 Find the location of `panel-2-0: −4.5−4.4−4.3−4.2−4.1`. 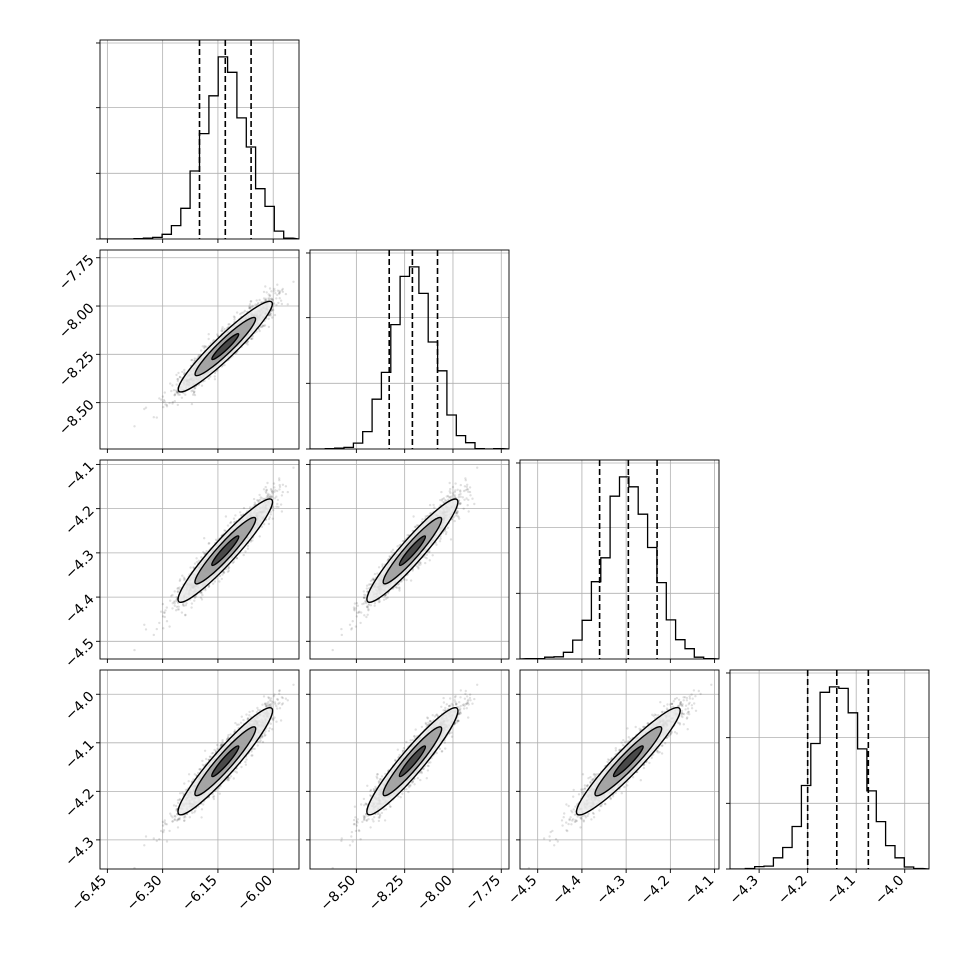

panel-2-0: −4.5−4.4−4.3−4.2−4.1 is located at coordinates (187, 561).